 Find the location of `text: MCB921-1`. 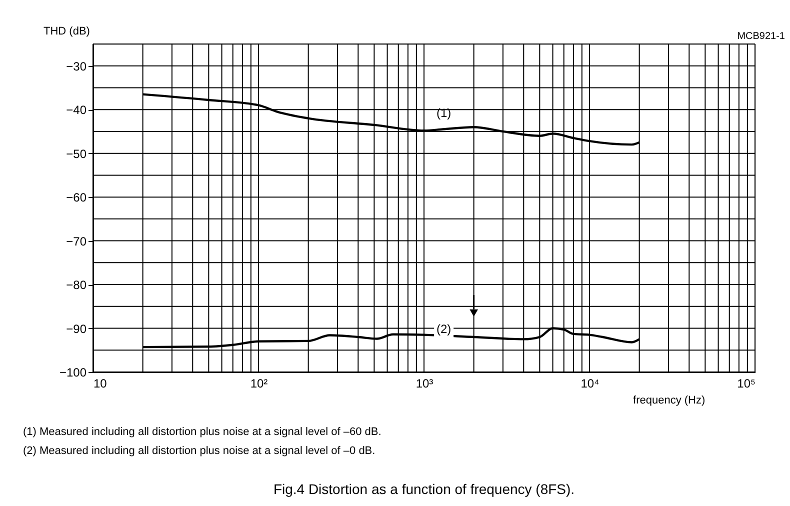

text: MCB921-1 is located at coordinates (761, 36).